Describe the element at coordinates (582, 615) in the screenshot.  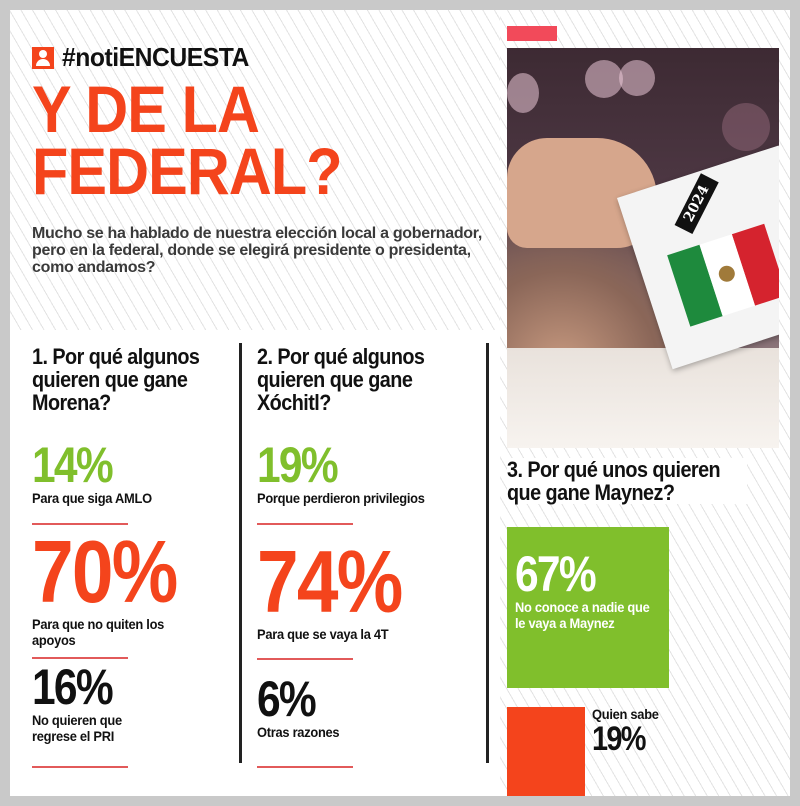
I see `q3-answer-1-label: No conoce a nadie que le vaya a Maynez` at that location.